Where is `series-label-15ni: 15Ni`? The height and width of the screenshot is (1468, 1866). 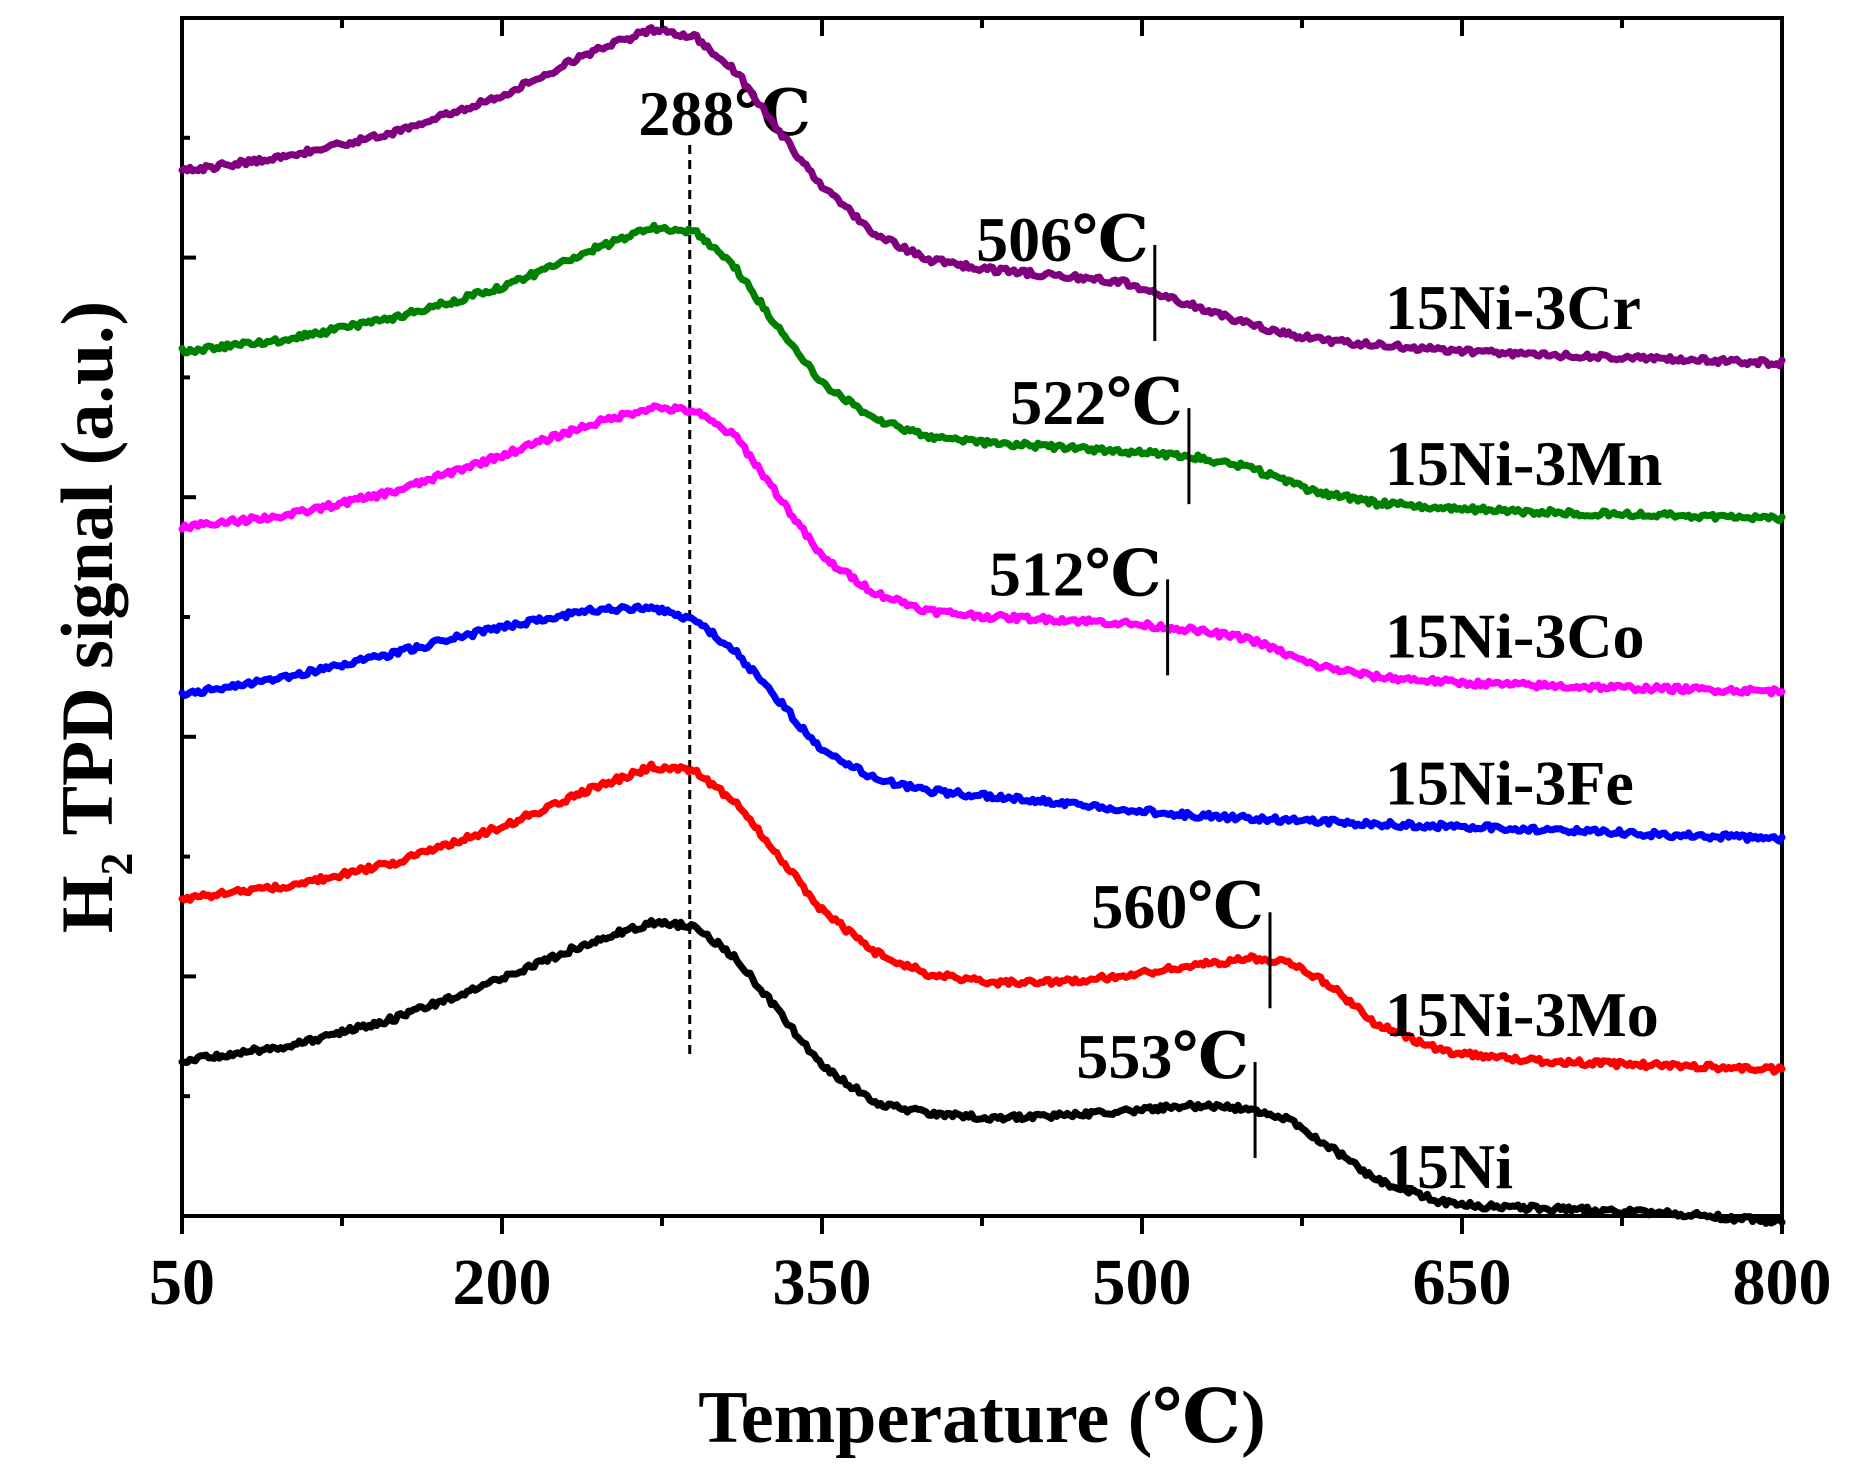
series-label-15ni: 15Ni is located at coordinates (1449, 1166).